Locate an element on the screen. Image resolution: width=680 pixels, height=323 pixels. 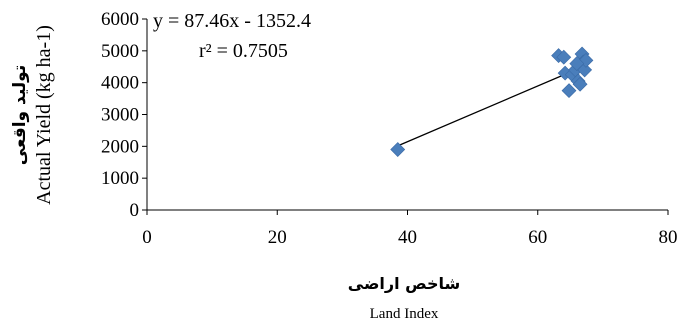
x-axis-ticks: 0 20 40 60 80 is located at coordinates (410, 229).